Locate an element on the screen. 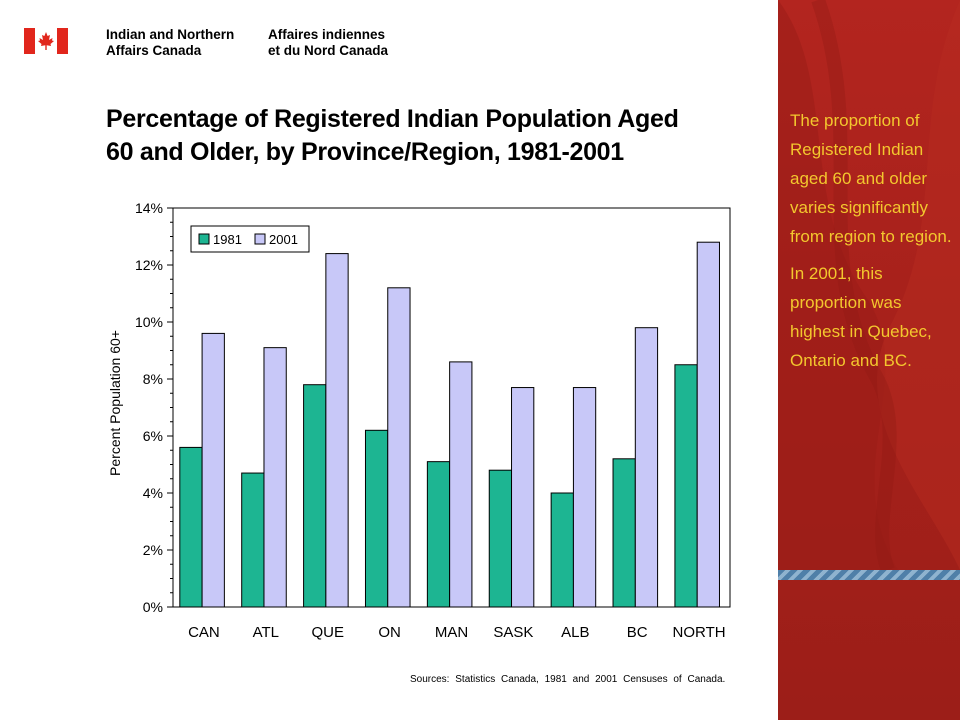 The height and width of the screenshot is (720, 960). y-tick-label: 12% is located at coordinates (149, 265).